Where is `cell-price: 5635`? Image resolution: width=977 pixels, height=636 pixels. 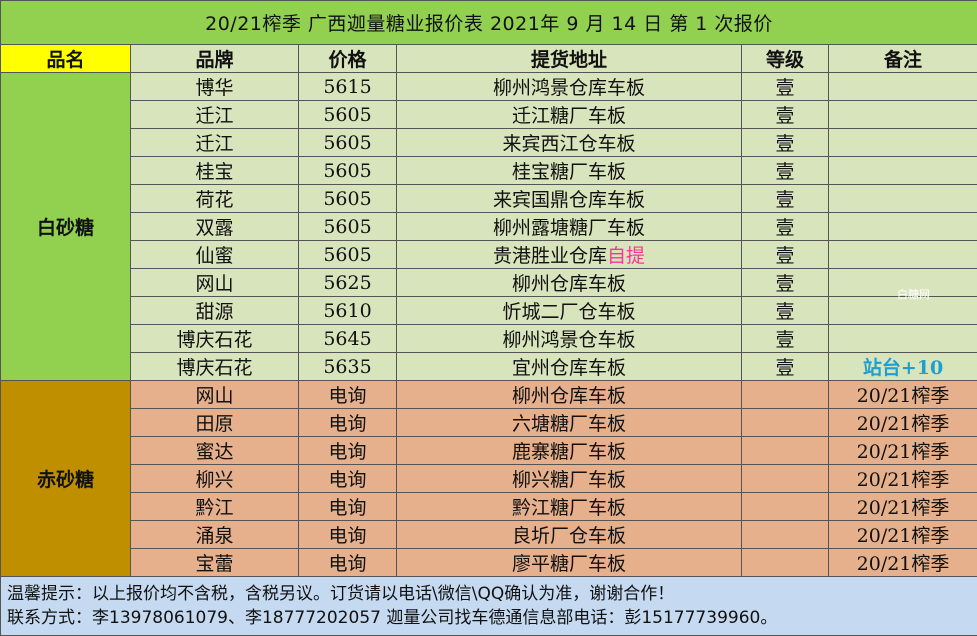
cell-price: 5635 is located at coordinates (348, 367).